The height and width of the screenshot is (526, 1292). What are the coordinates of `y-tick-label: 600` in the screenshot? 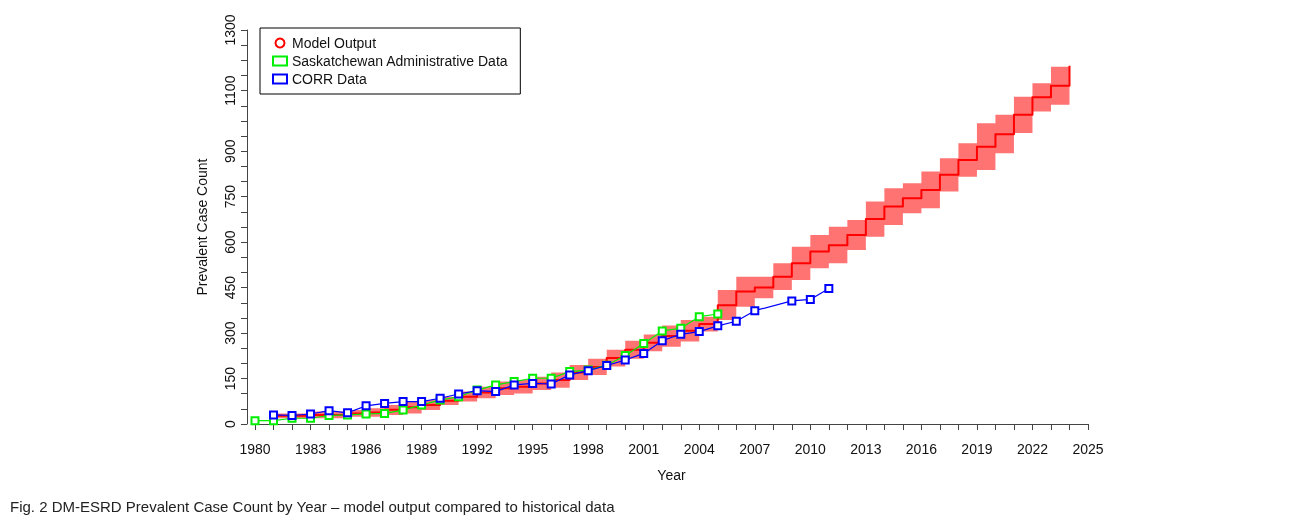 It's located at (230, 242).